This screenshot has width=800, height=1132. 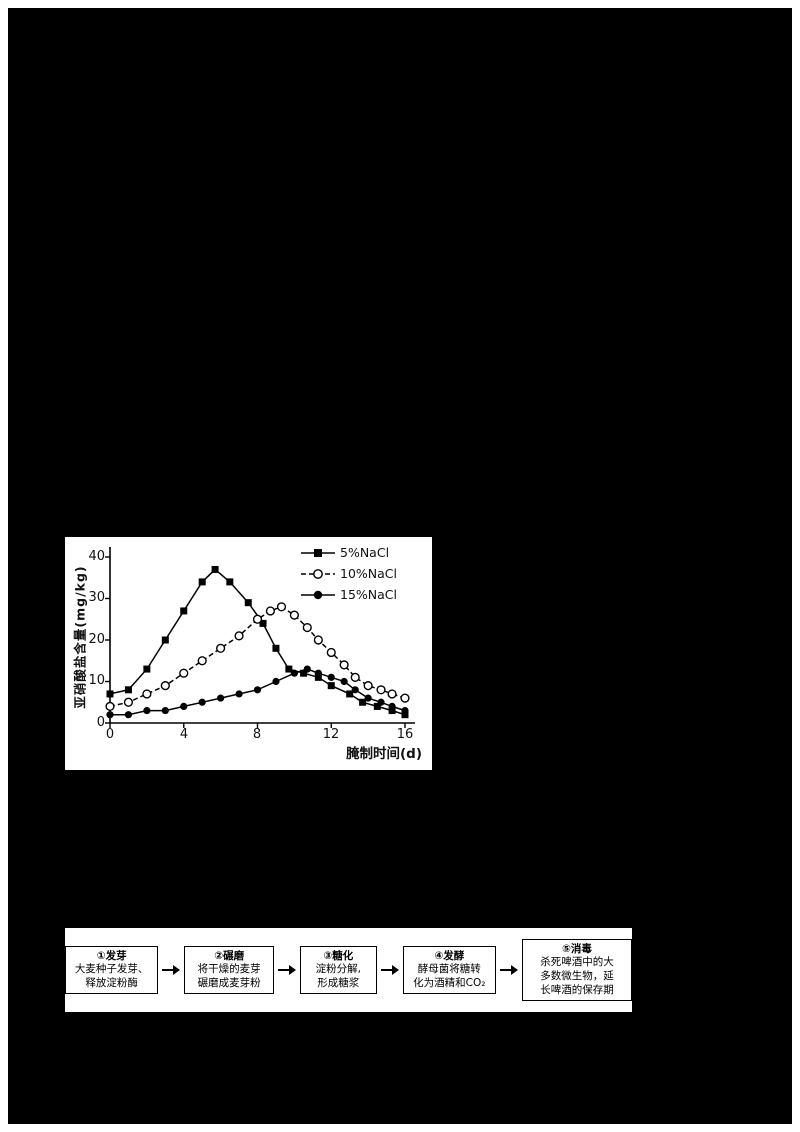 I want to click on filled-square-marker-icon, so click(x=318, y=552).